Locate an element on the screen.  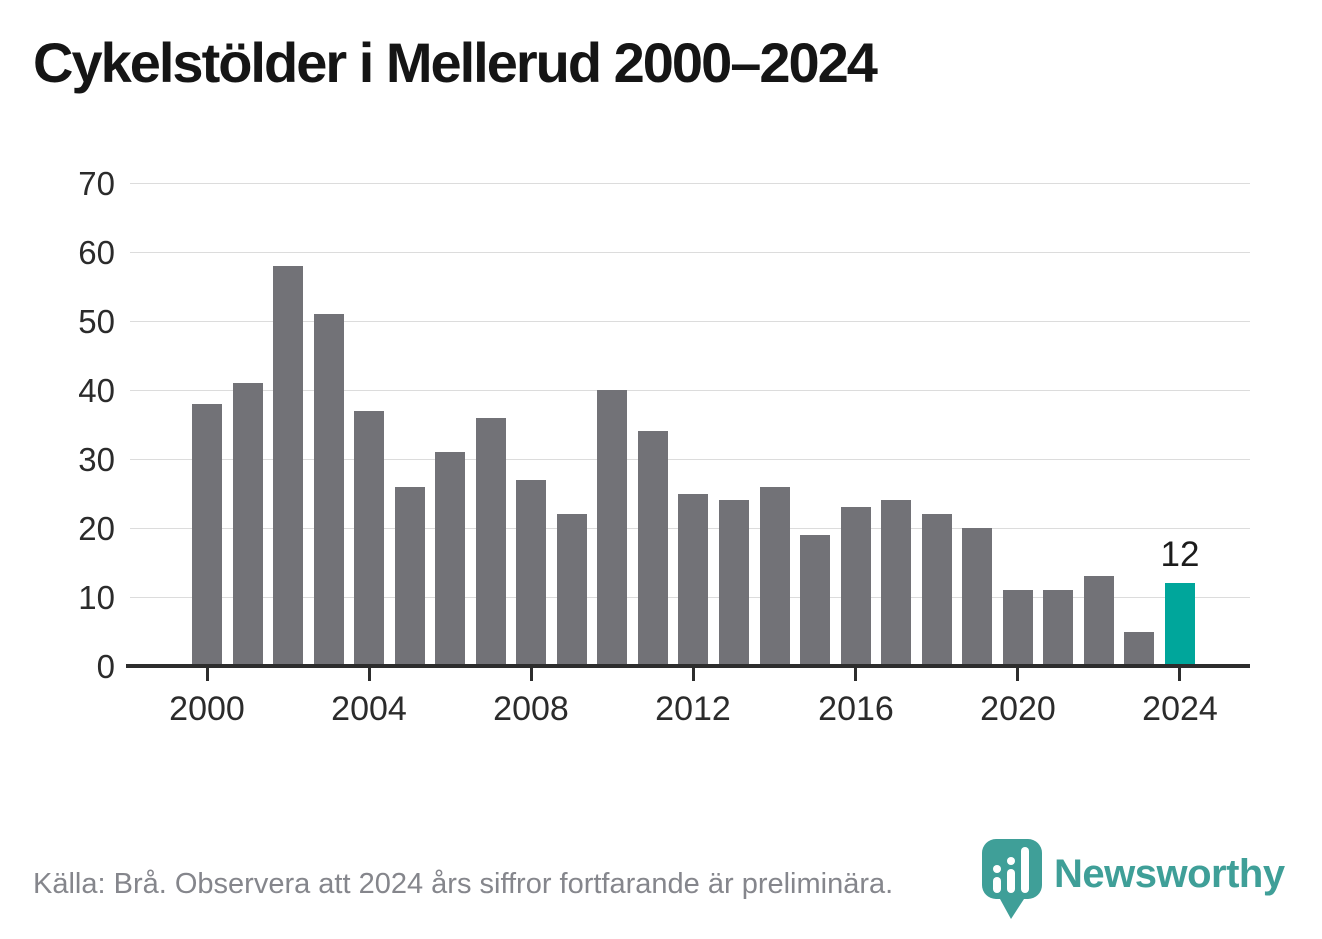
y-axis-label-70: 70 is located at coordinates (96, 183).